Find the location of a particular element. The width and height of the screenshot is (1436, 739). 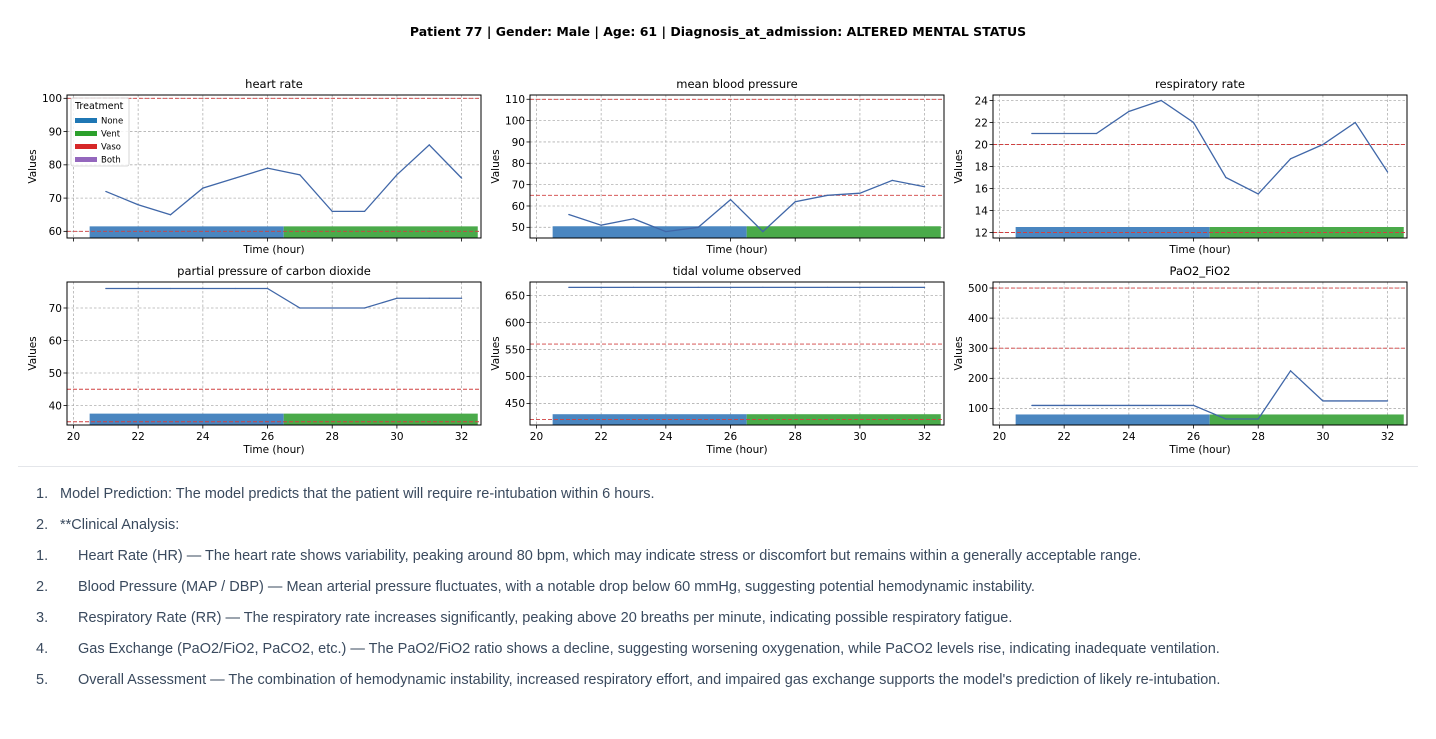

chart-title: PaO2_FiO2 is located at coordinates (1200, 271).